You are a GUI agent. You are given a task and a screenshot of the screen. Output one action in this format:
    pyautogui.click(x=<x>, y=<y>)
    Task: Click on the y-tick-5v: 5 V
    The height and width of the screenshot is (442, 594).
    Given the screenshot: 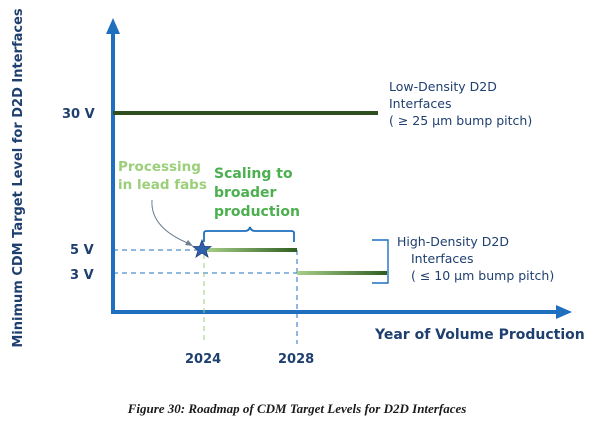 What is the action you would take?
    pyautogui.click(x=82, y=250)
    